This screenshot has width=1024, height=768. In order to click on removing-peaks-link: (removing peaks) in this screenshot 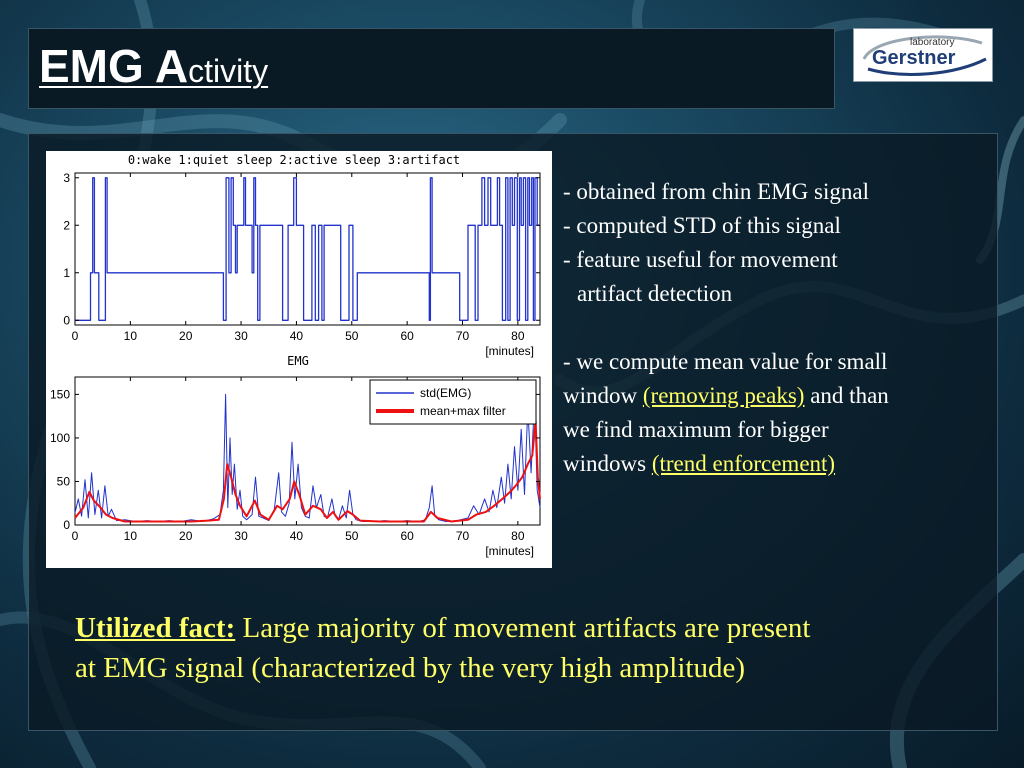, I will do `click(723, 395)`.